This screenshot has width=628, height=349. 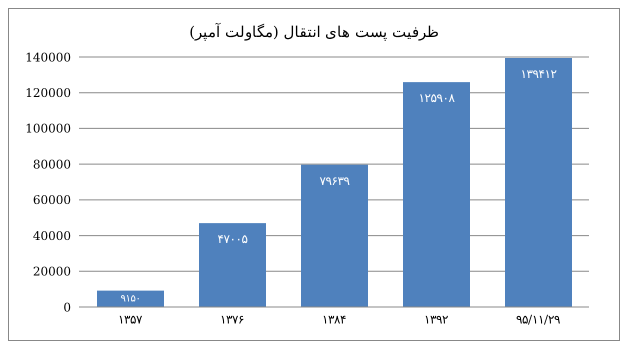 What do you see at coordinates (51, 271) in the screenshot?
I see `y-tick-label: 20000` at bounding box center [51, 271].